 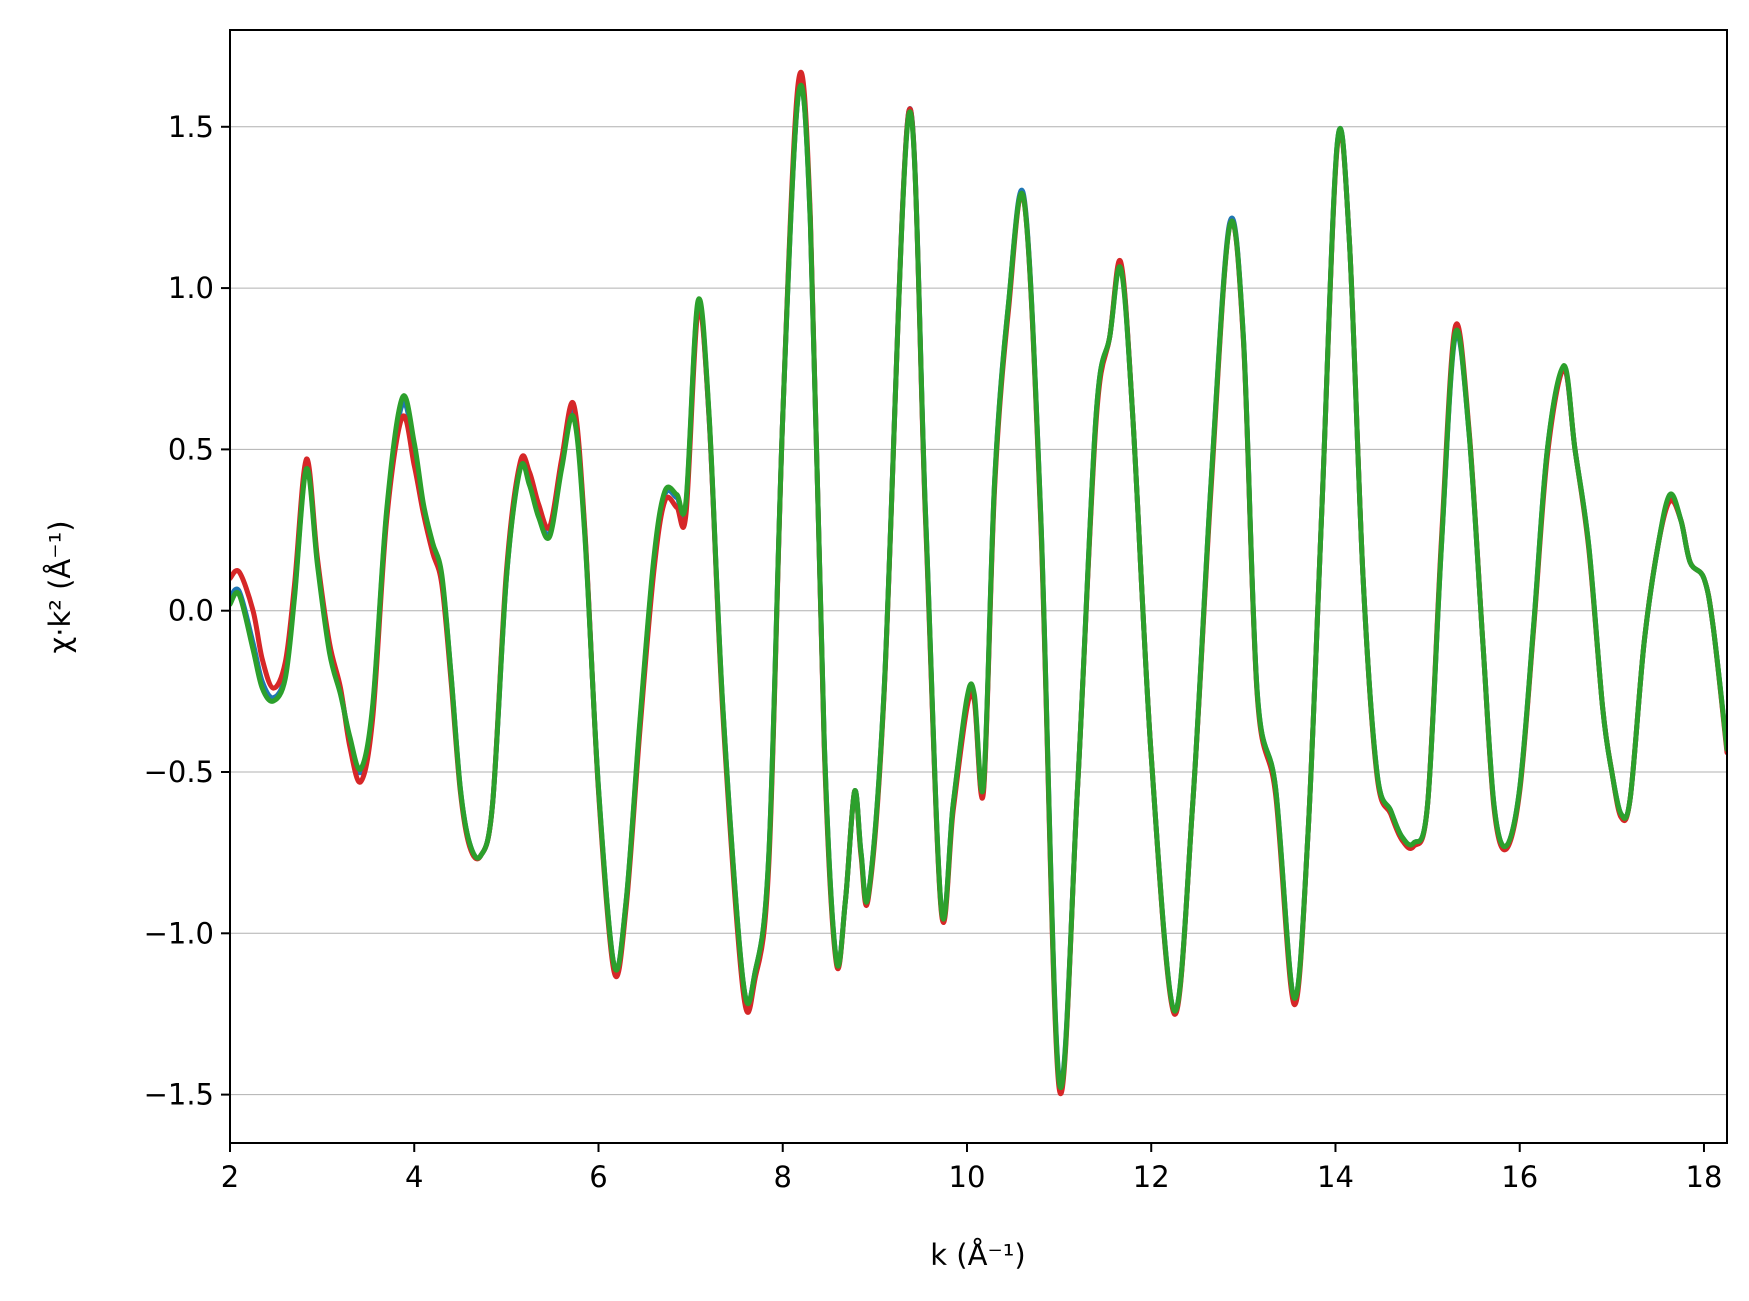 I want to click on x-tick-label-4: 10, so click(x=967, y=1177).